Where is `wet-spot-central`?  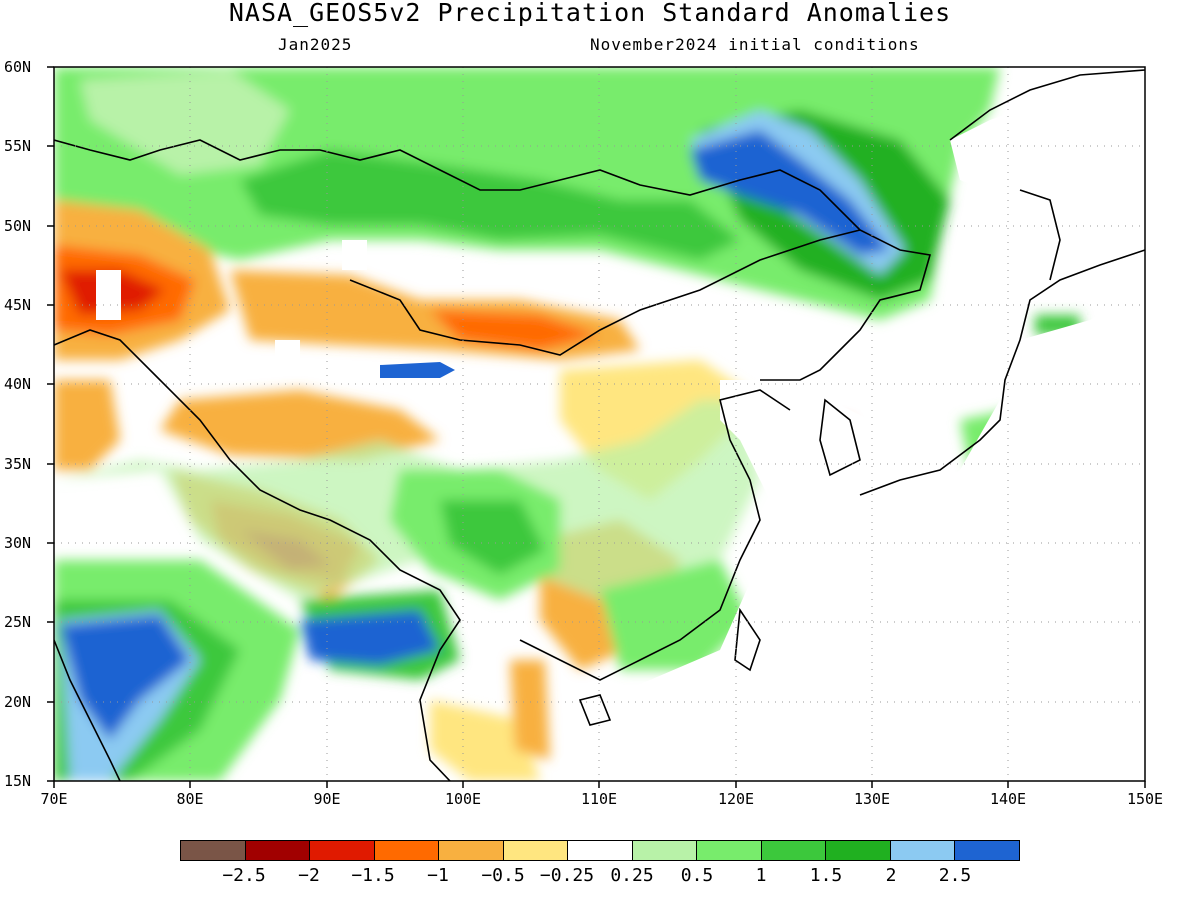
wet-spot-central is located at coordinates (417, 370).